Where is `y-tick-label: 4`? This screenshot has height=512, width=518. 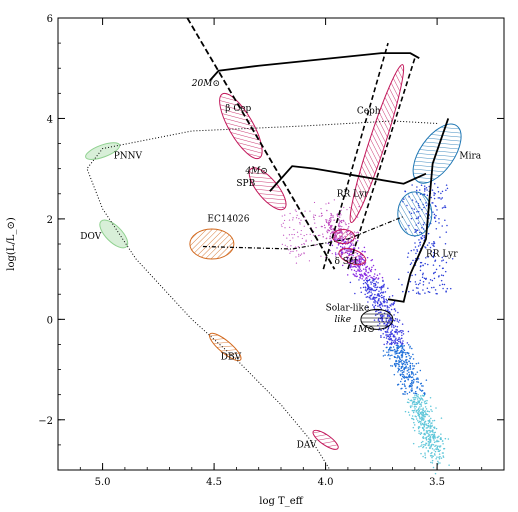 y-tick-label: 4 is located at coordinates (50, 119).